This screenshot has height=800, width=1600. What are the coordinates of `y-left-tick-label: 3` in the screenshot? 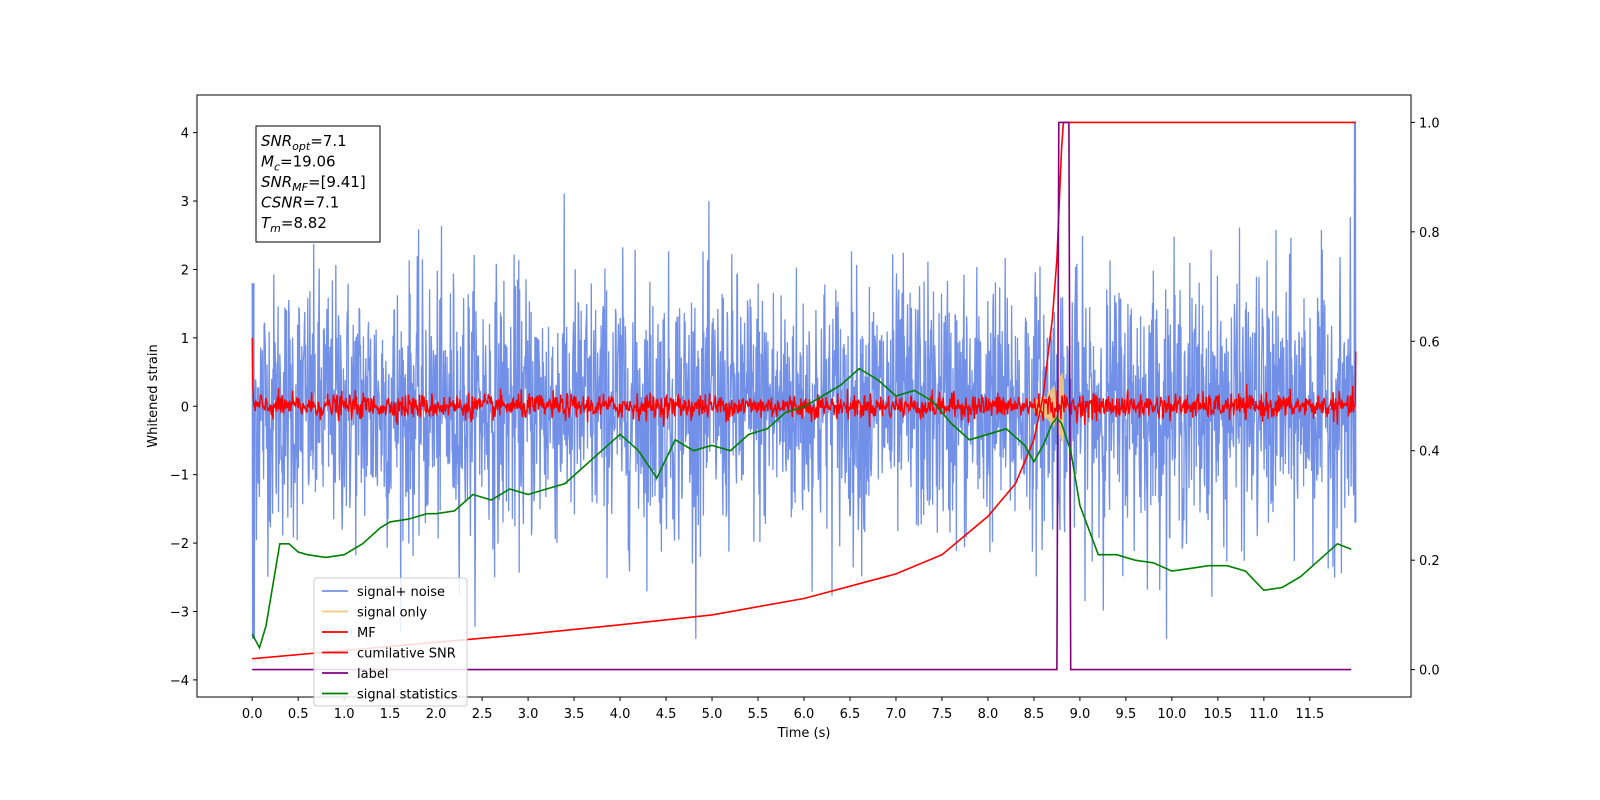 It's located at (185, 202).